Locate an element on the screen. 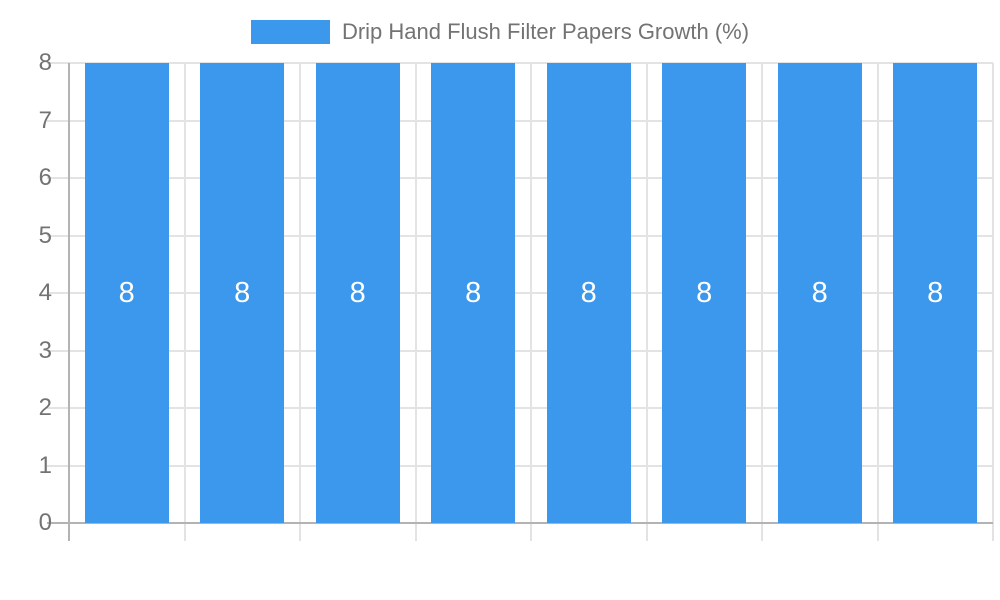 The width and height of the screenshot is (1000, 600). y-axis-tick-label: 5 is located at coordinates (45, 235).